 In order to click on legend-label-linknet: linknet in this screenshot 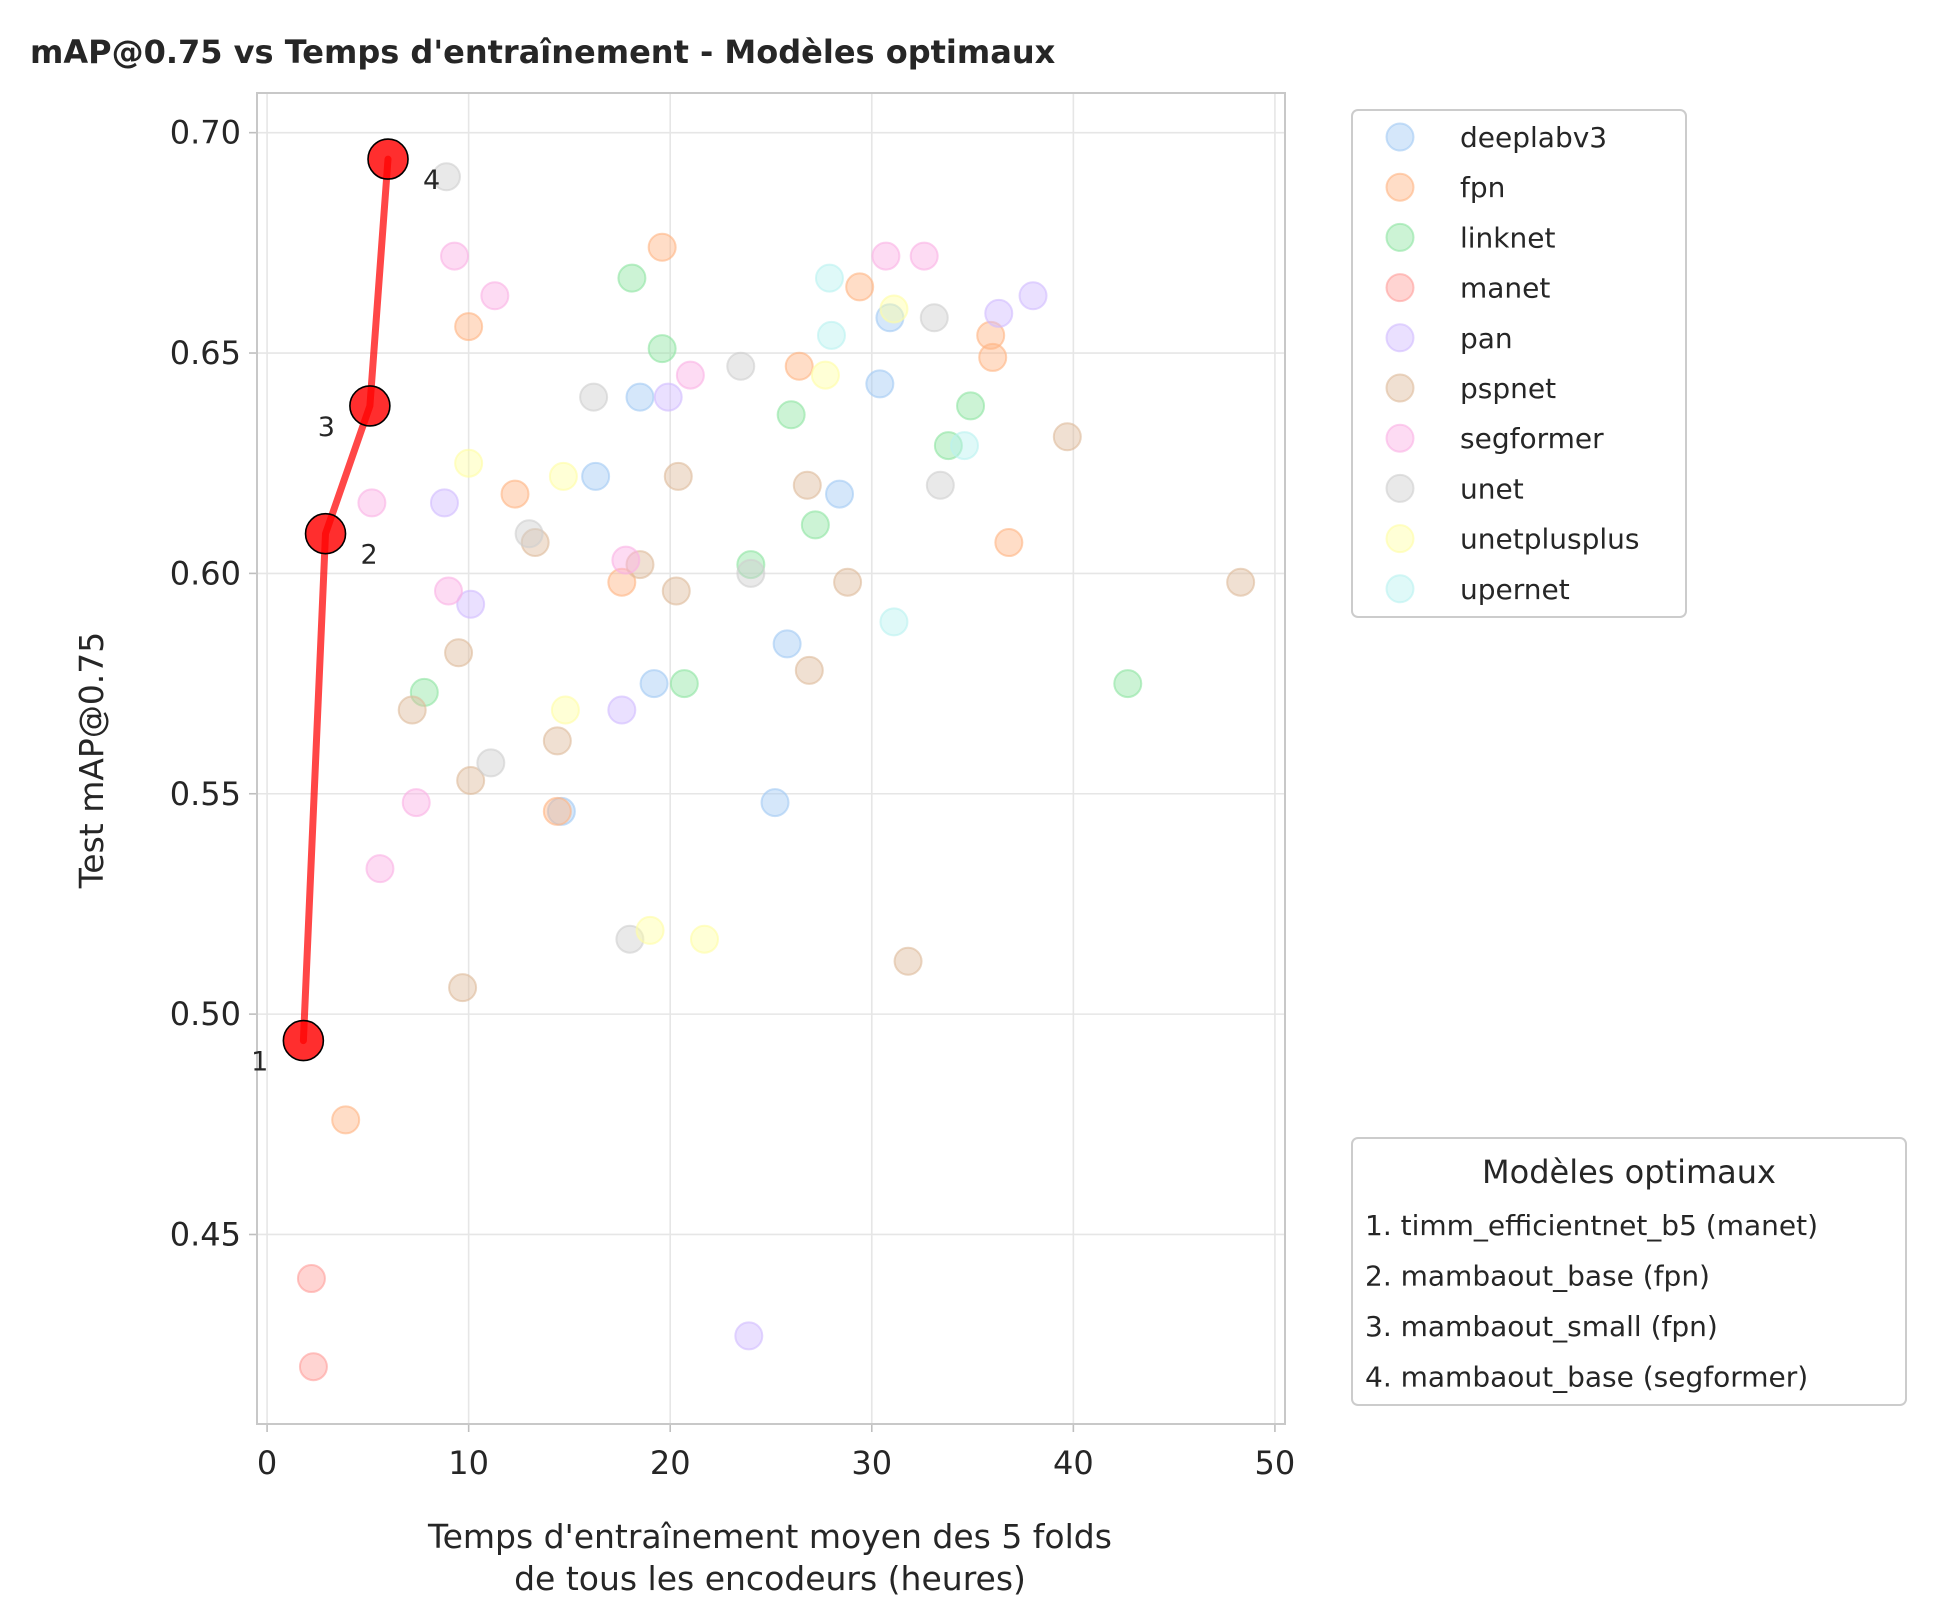, I will do `click(1507, 237)`.